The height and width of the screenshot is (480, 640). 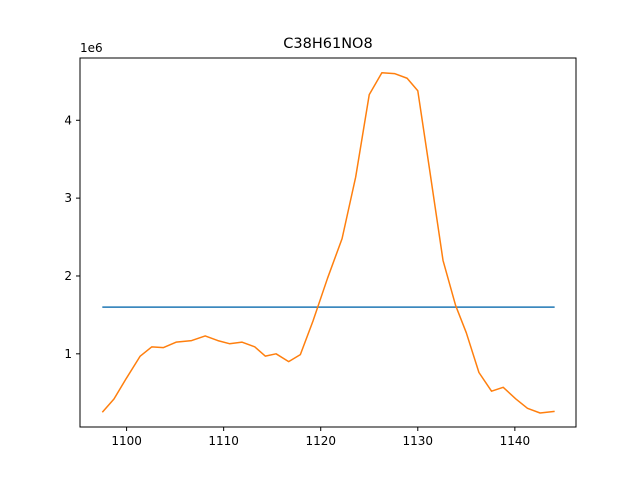 What do you see at coordinates (320, 441) in the screenshot?
I see `x-tick-label-2: 1120` at bounding box center [320, 441].